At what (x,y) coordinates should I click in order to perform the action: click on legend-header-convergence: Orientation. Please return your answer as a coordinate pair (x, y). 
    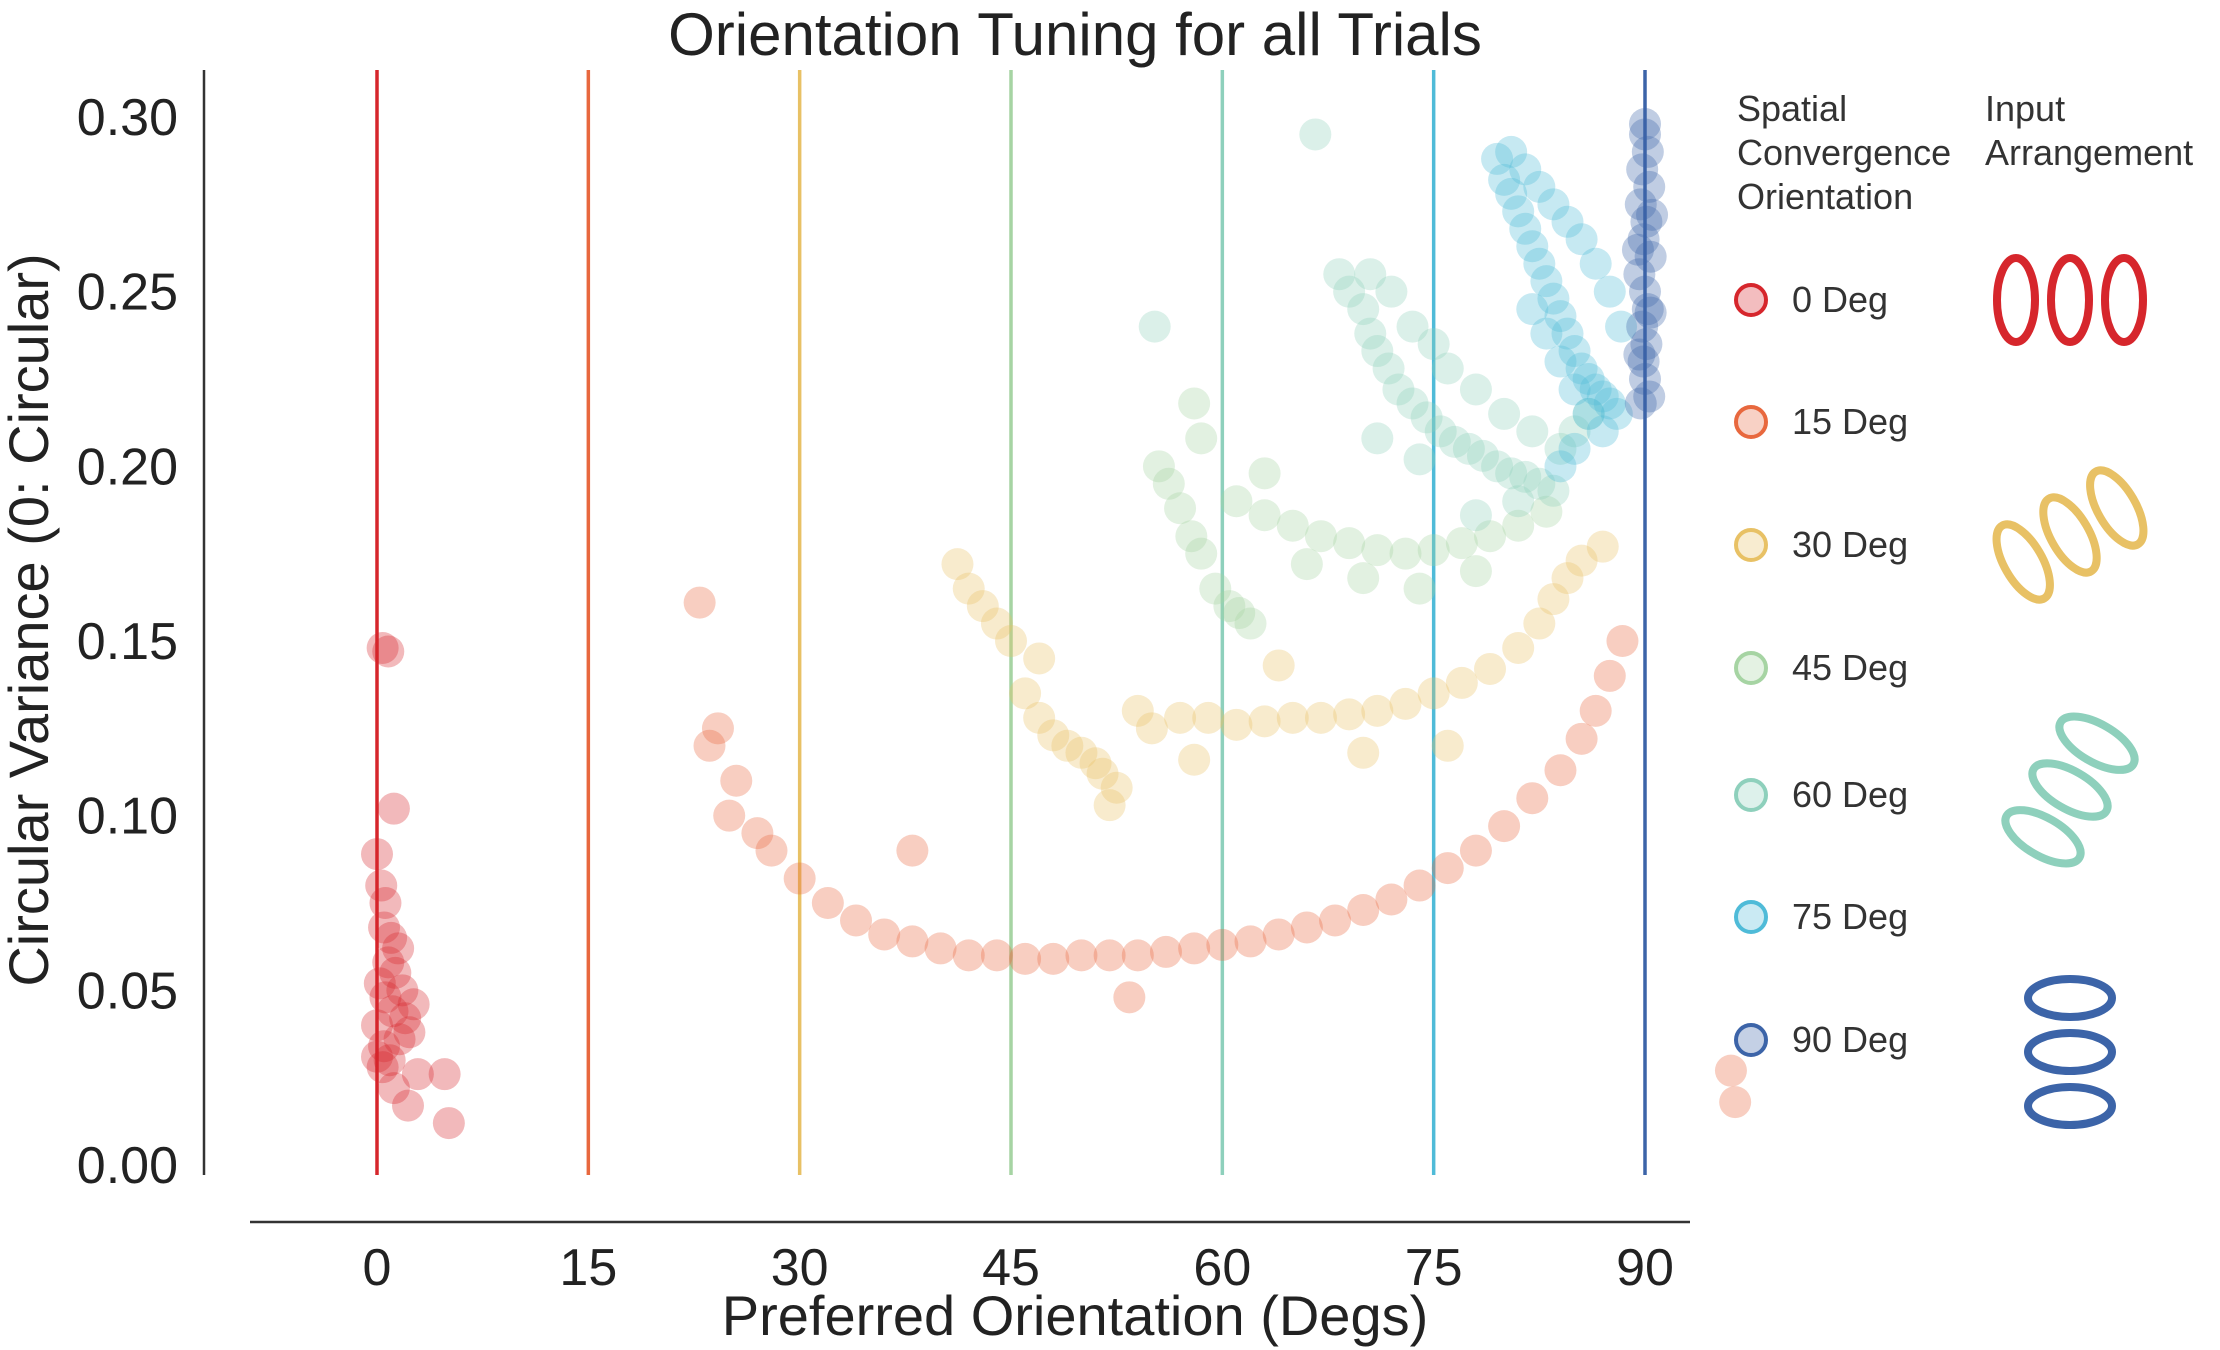
    Looking at the image, I should click on (1825, 196).